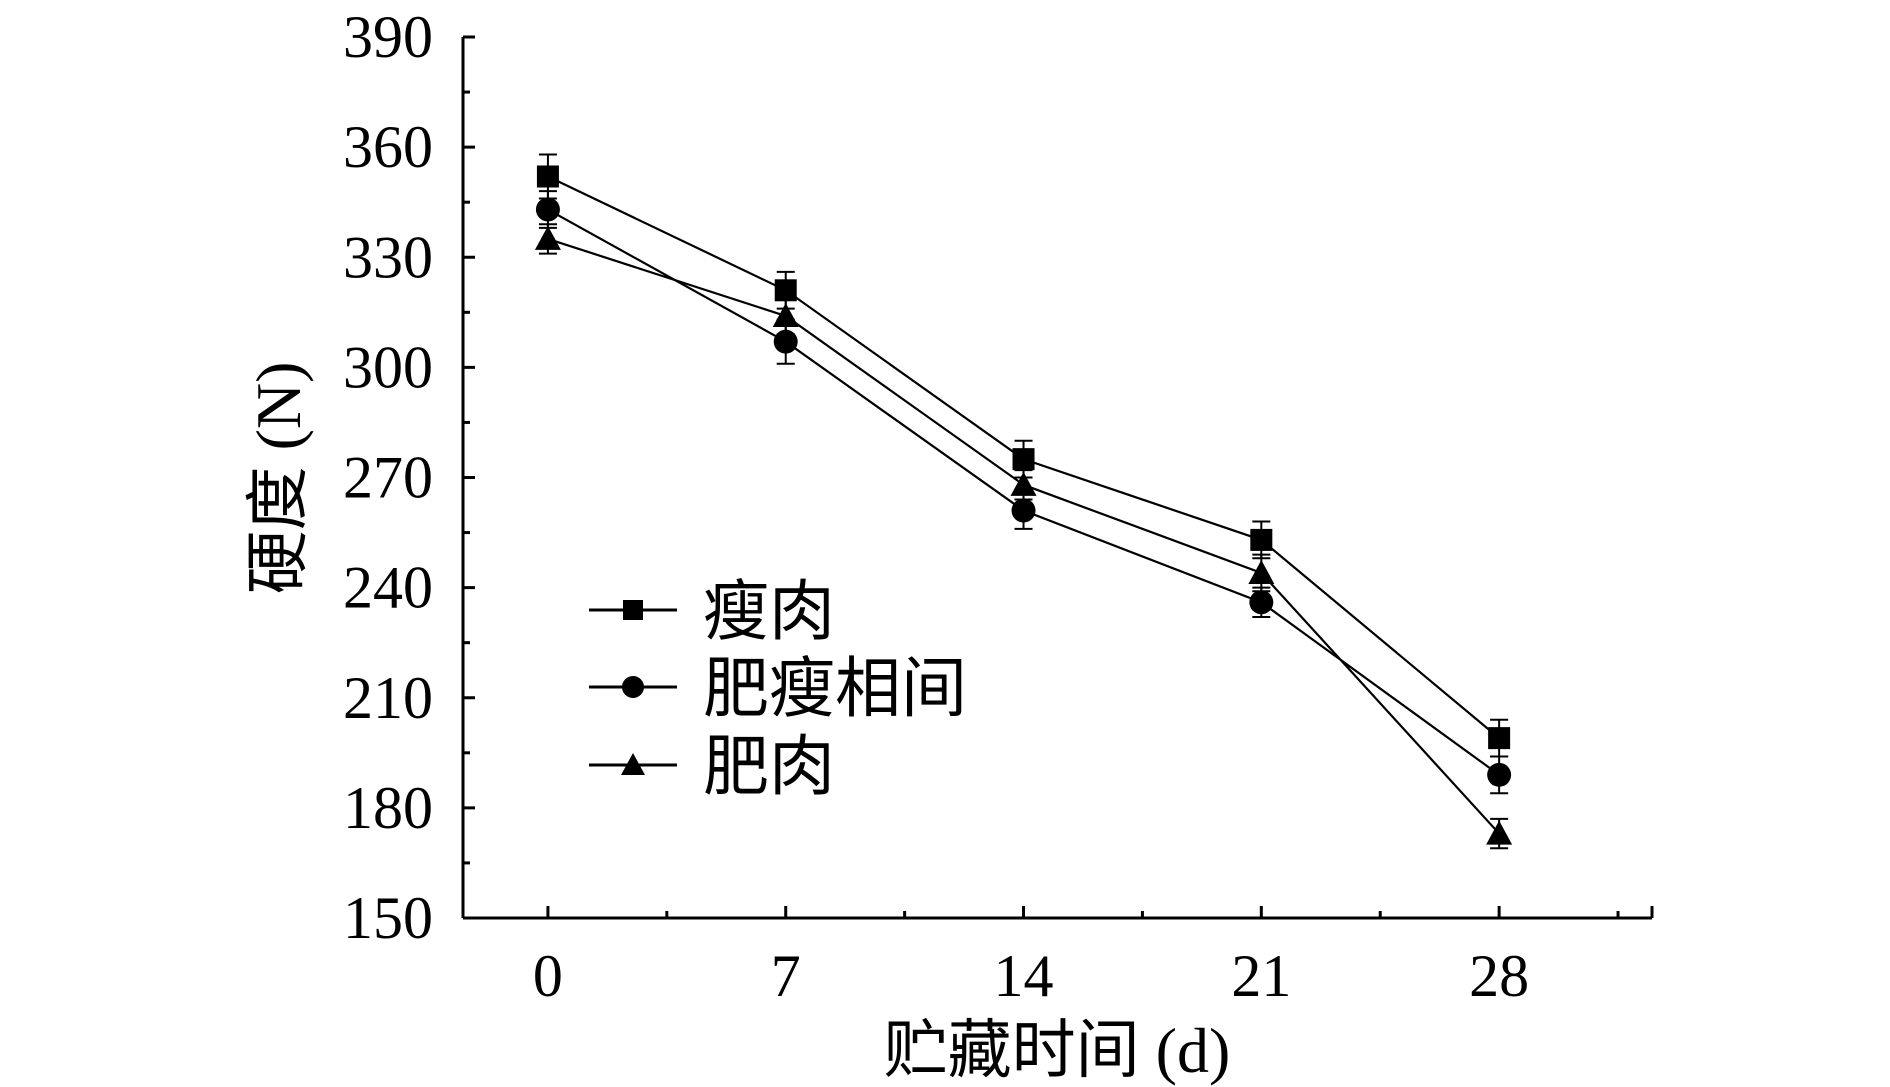 The width and height of the screenshot is (1890, 1087). I want to click on y-tick-label: 270, so click(388, 478).